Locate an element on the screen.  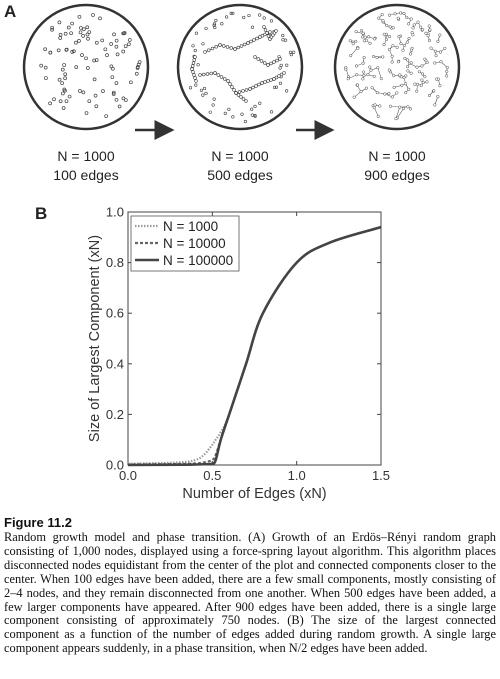
panel-a-label: A is located at coordinates (10, 11).